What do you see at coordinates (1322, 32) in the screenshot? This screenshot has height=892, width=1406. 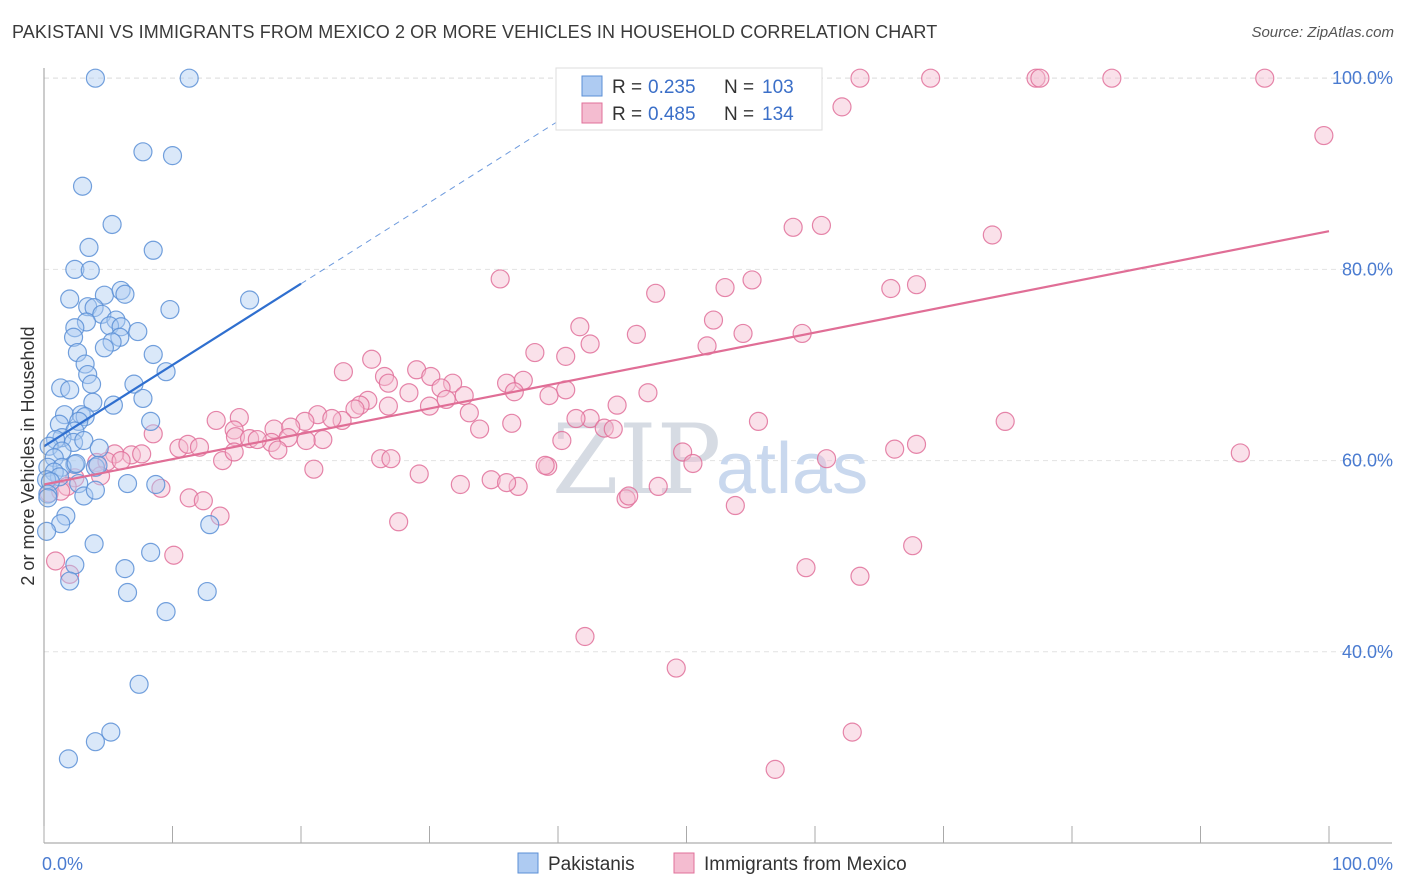 I see `chart-source: Source: ZipAtlas.com` at bounding box center [1322, 32].